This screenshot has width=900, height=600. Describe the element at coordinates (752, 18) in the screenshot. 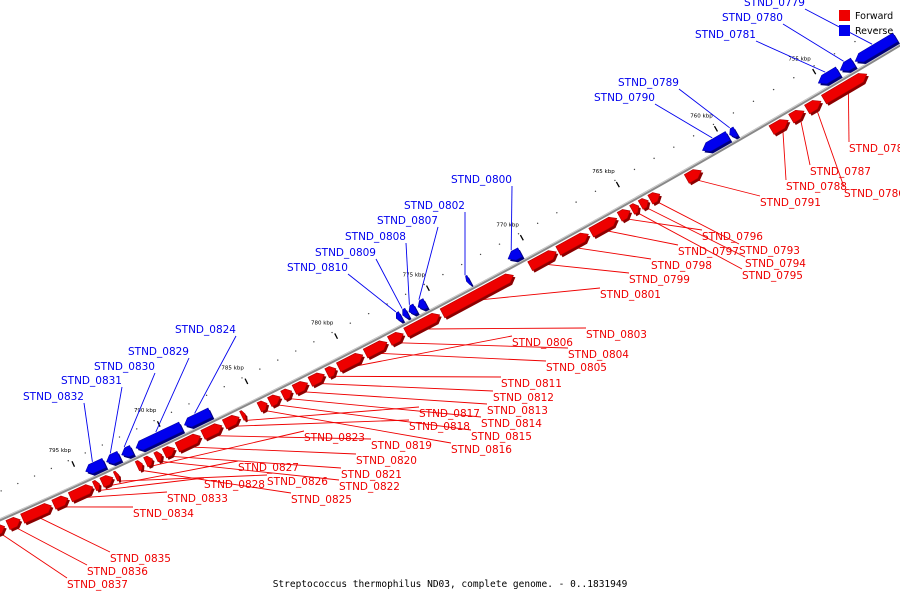

I see `gene-label: STND_0780` at that location.